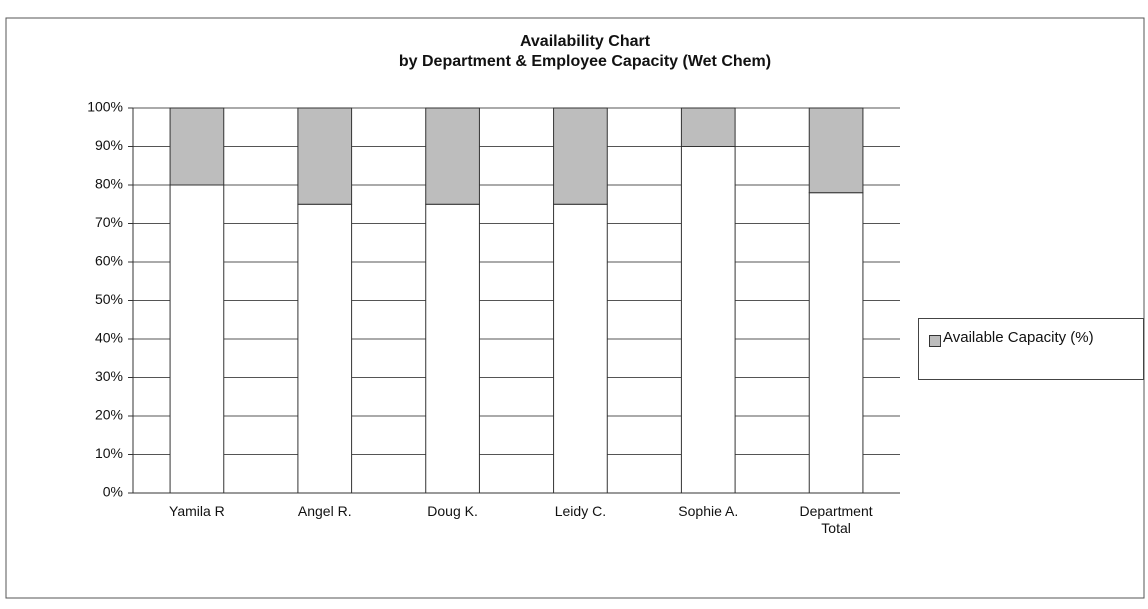  I want to click on legend: Available Capacity (%), so click(1031, 349).